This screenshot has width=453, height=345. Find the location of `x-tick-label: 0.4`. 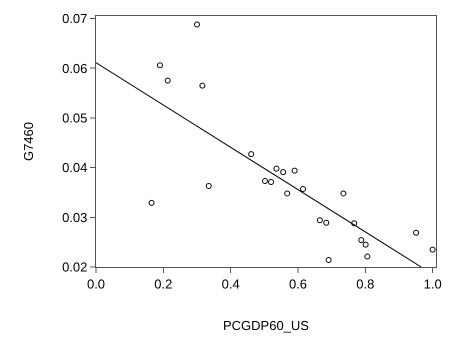

x-tick-label: 0.4 is located at coordinates (231, 284).